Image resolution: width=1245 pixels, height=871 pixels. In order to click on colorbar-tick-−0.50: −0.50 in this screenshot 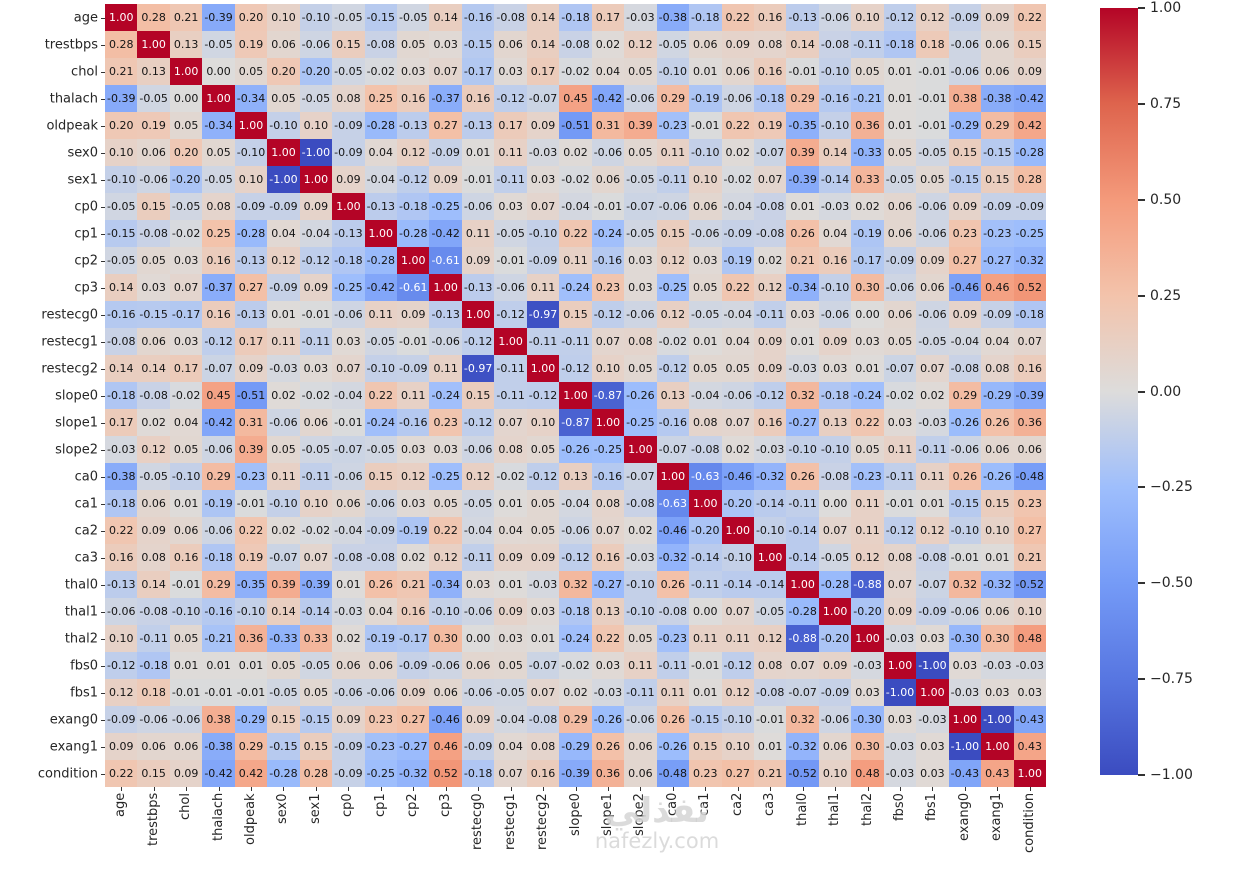, I will do `click(1188, 583)`.